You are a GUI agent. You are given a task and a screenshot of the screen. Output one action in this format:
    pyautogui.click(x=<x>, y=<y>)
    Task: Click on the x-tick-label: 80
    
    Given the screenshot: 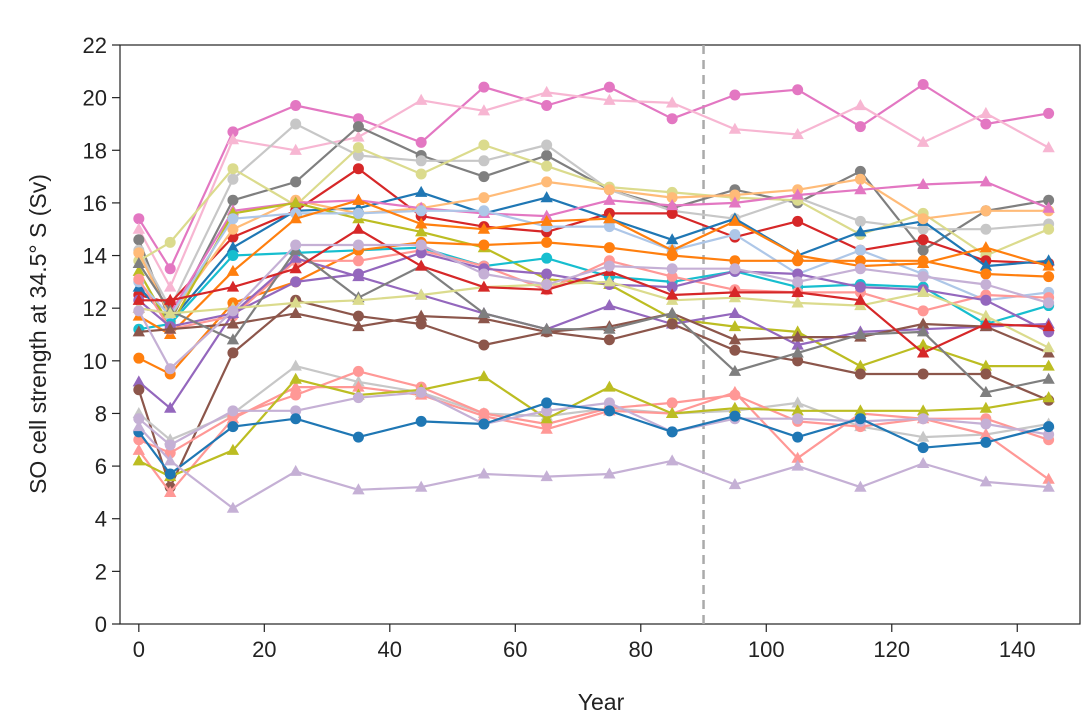 What is the action you would take?
    pyautogui.click(x=641, y=649)
    